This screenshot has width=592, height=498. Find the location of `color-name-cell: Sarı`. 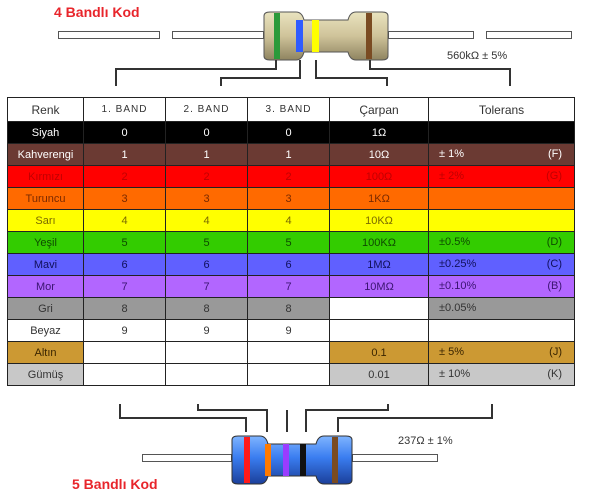

color-name-cell: Sarı is located at coordinates (45, 220).